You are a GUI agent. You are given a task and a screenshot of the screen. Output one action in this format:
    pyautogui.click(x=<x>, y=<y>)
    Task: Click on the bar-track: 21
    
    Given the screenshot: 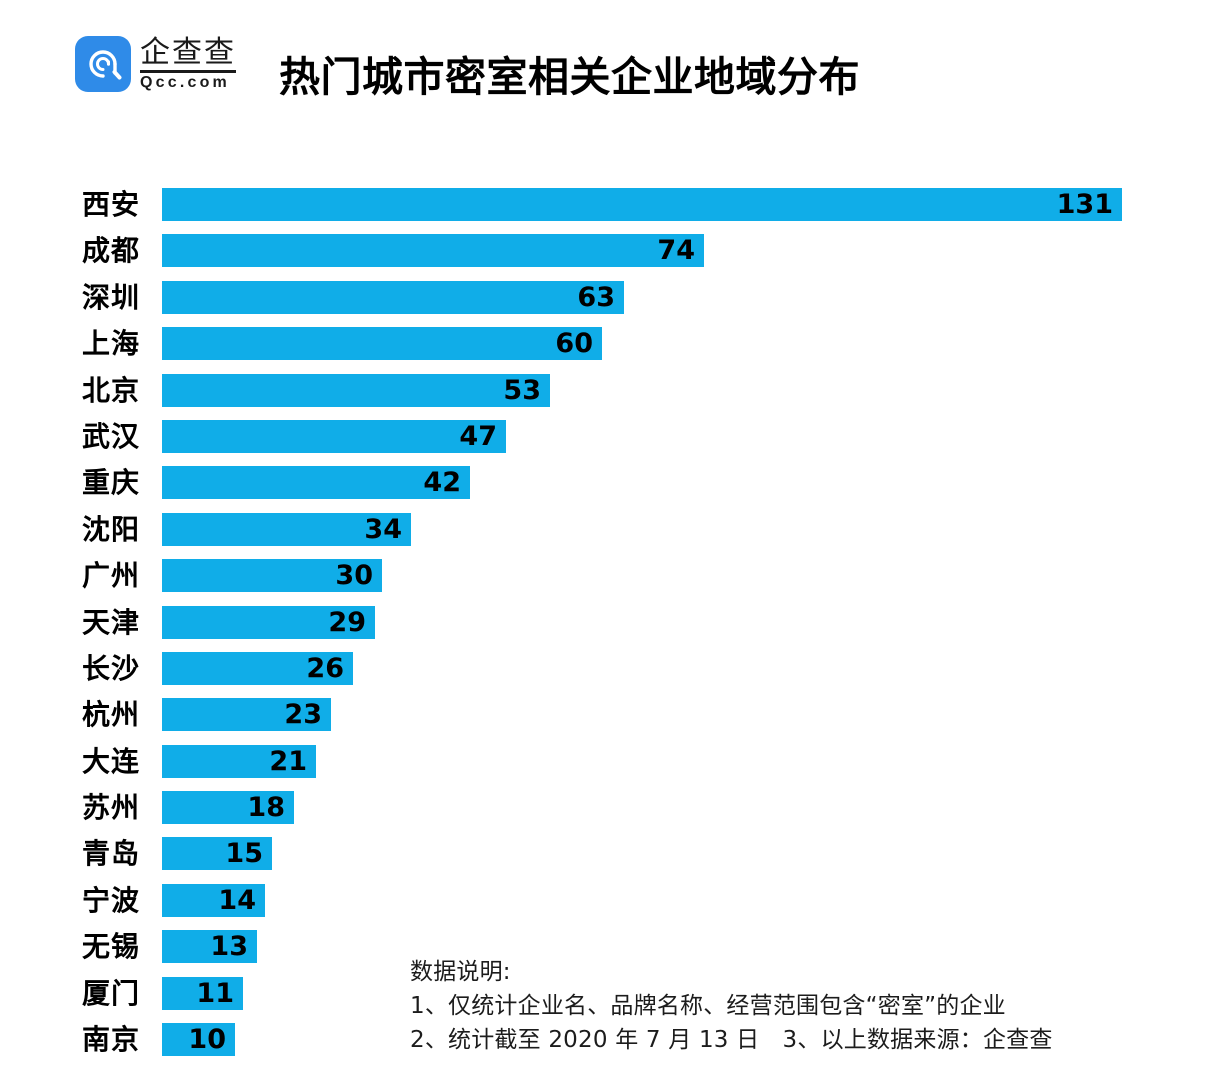 What is the action you would take?
    pyautogui.click(x=239, y=761)
    